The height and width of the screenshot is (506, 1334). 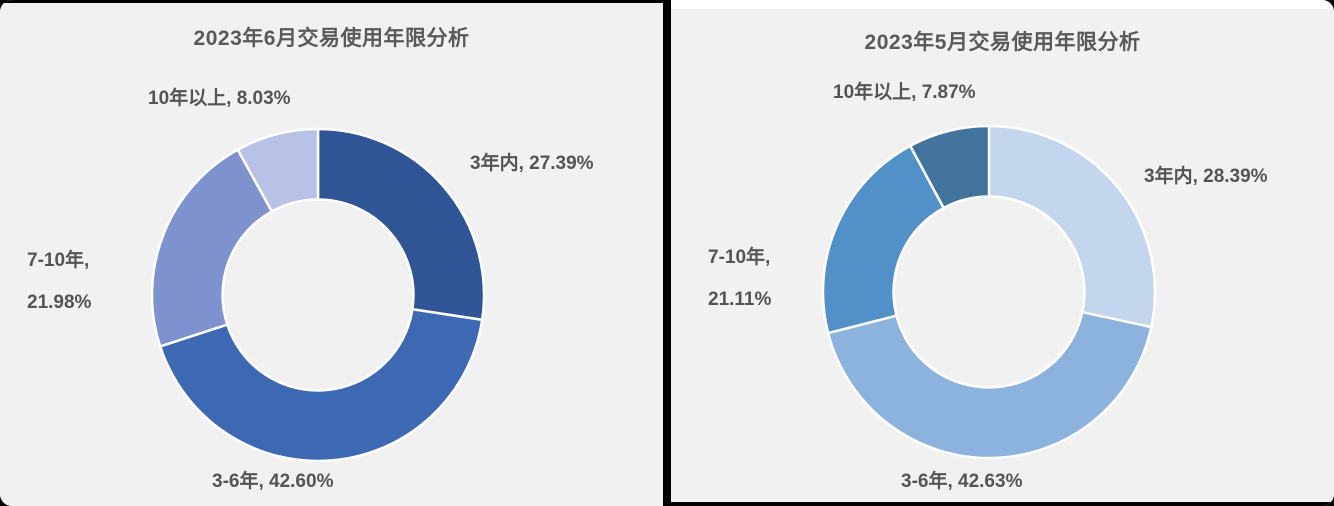 I want to click on slice-label-7to10-may-line2: 21.11%, so click(x=740, y=299).